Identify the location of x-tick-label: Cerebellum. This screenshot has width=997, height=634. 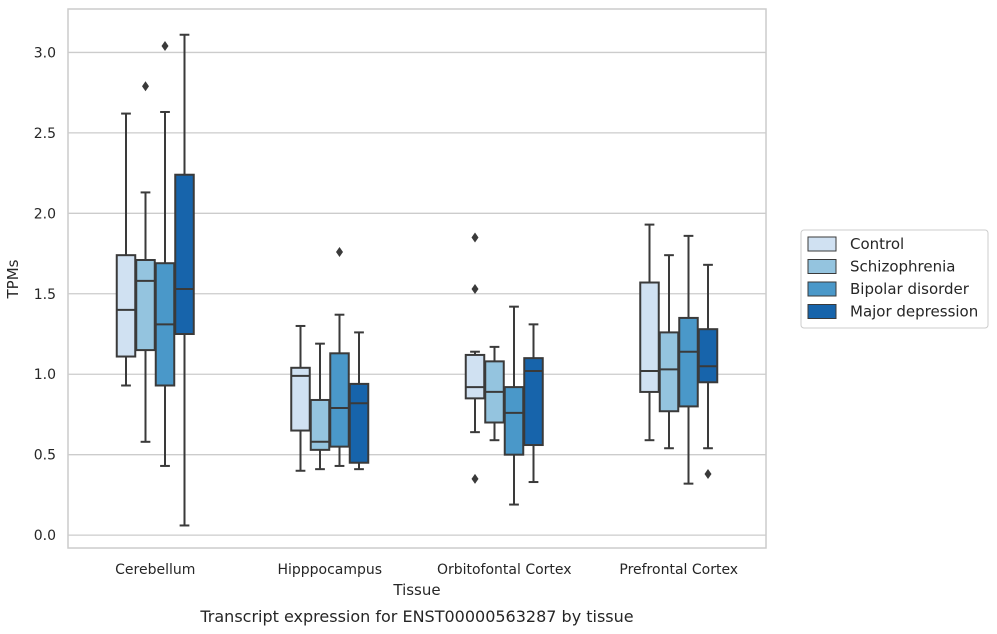
(155, 570).